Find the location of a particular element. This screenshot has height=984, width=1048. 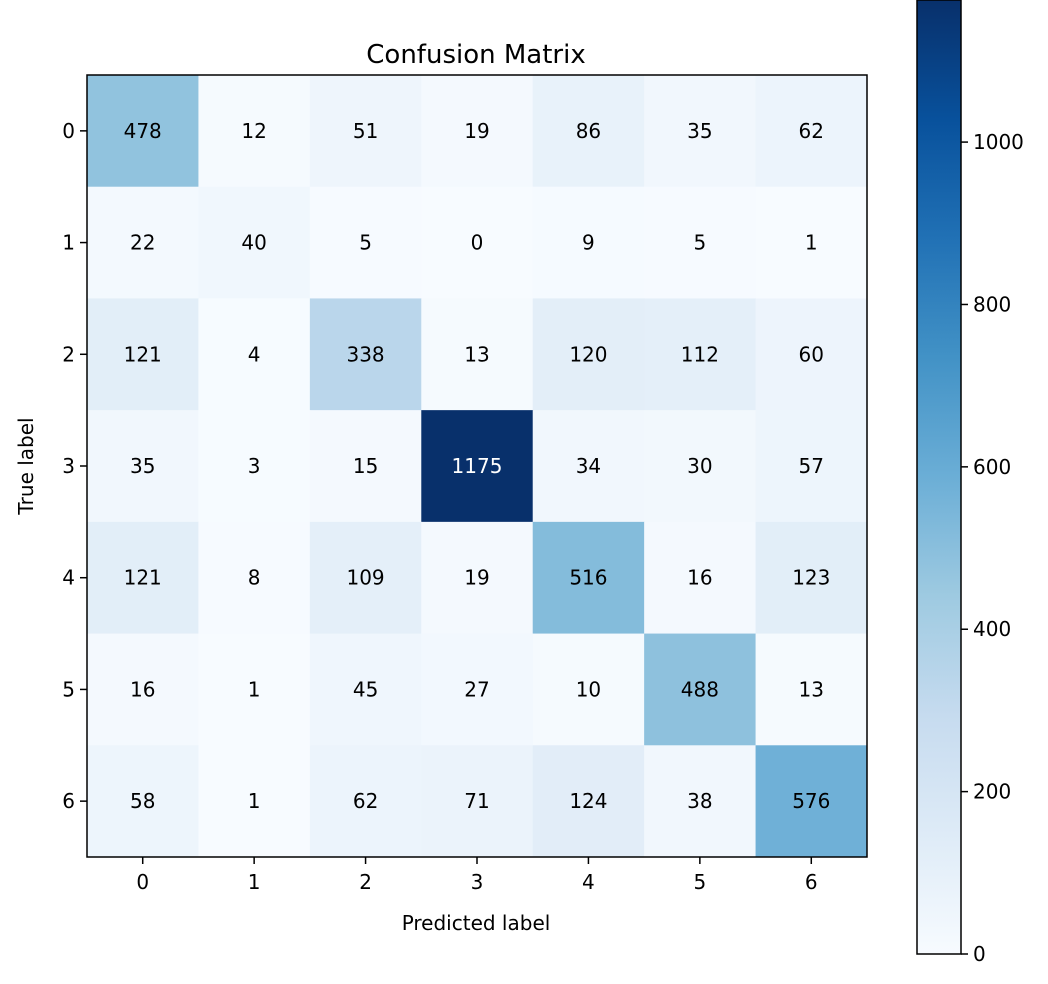

cell-value-label: 27 is located at coordinates (476, 689).